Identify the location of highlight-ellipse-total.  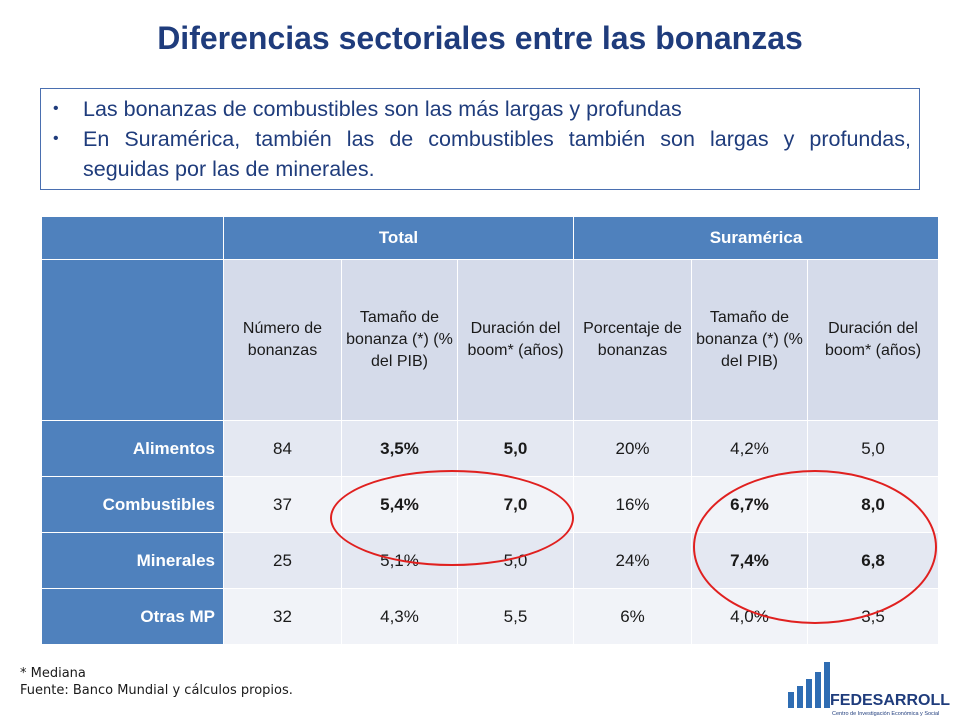
(452, 518).